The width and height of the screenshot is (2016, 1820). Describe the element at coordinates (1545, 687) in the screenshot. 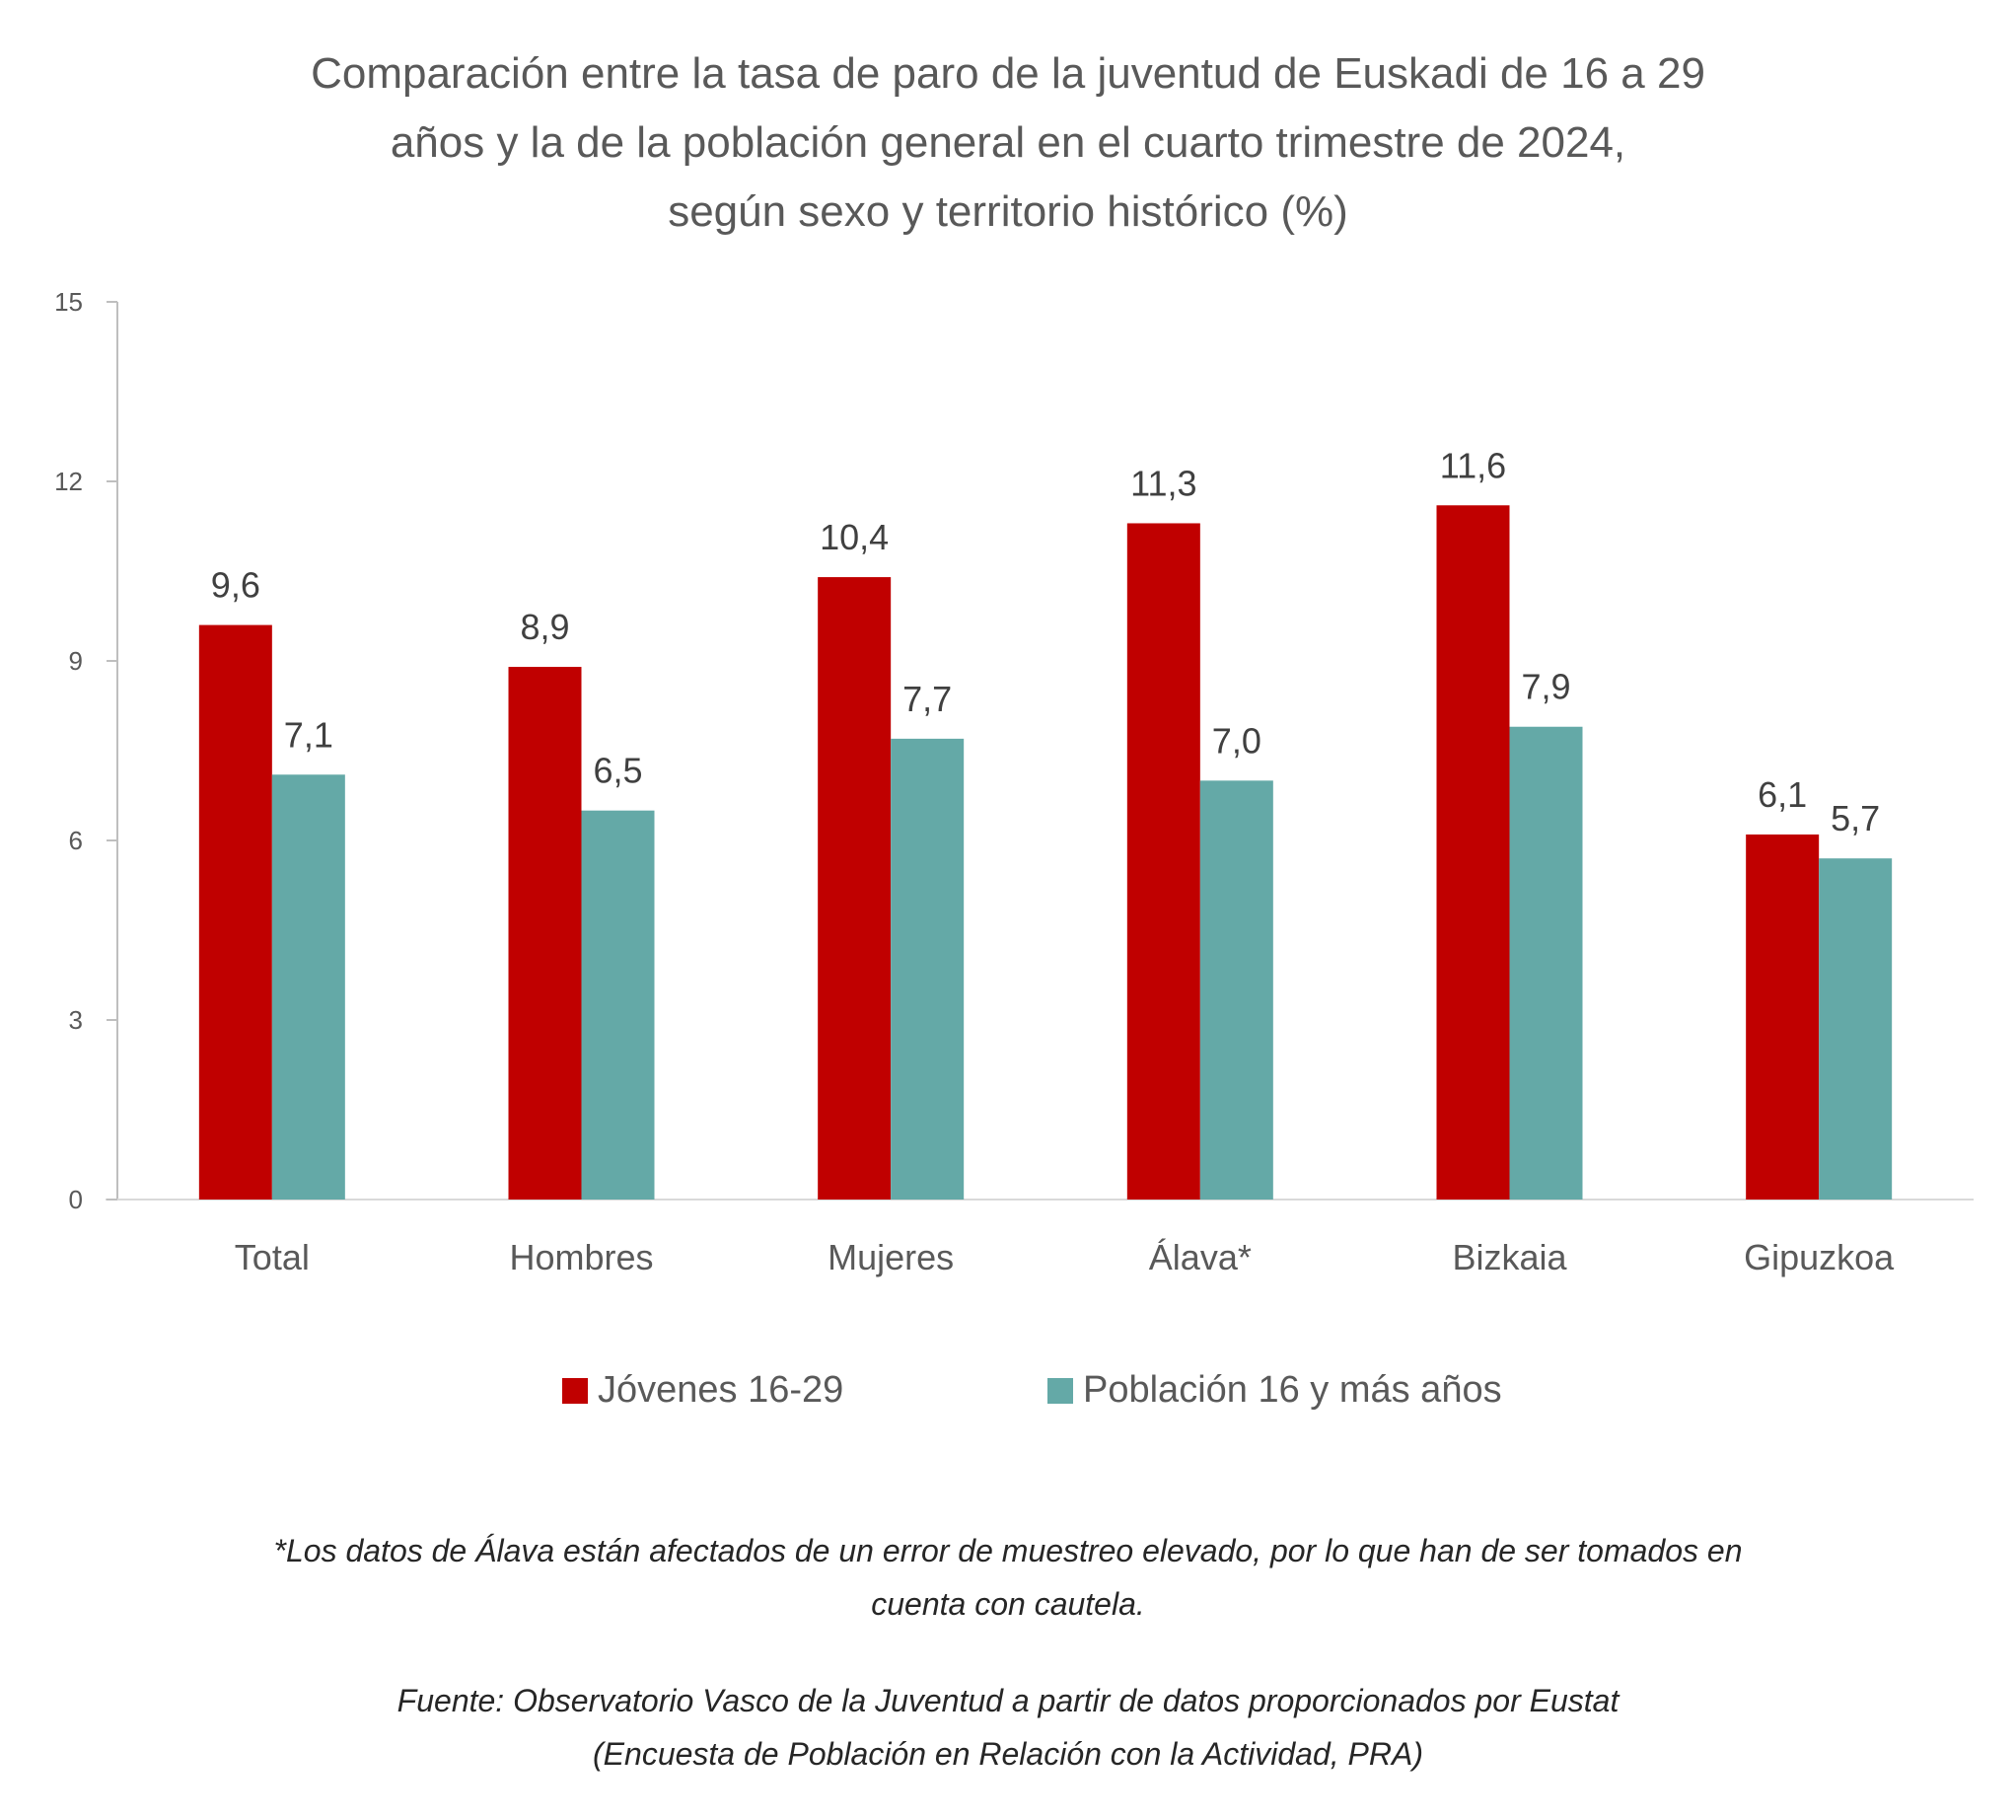

I see `data-label: 7,9` at that location.